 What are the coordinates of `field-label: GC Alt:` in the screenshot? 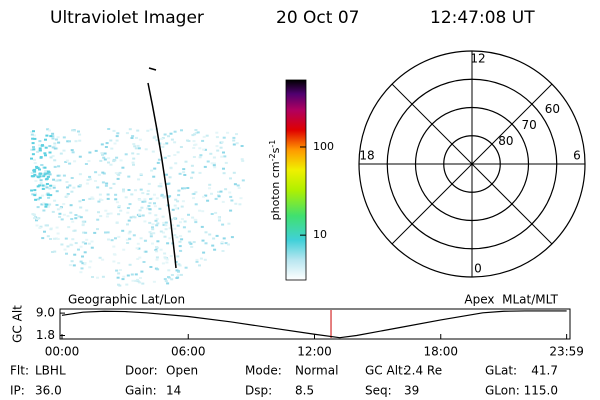 It's located at (386, 371).